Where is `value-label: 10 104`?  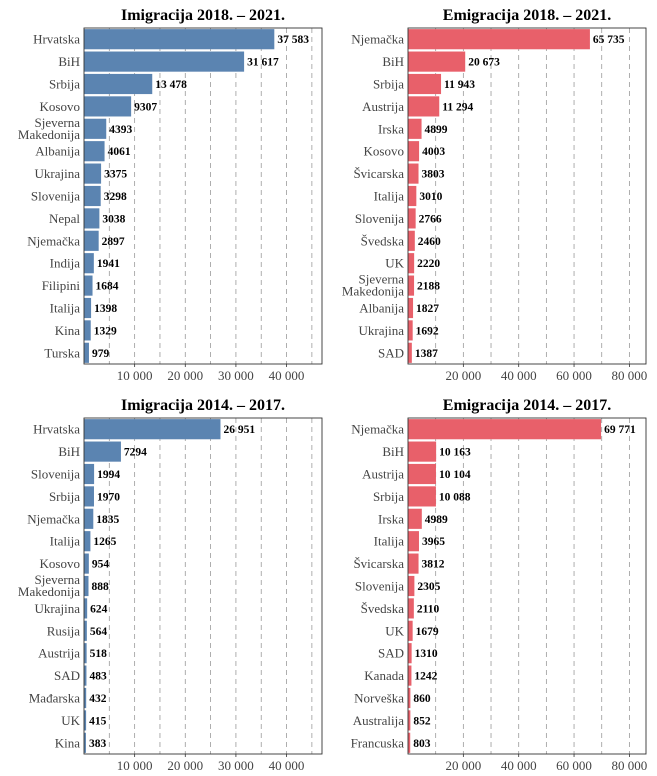
value-label: 10 104 is located at coordinates (455, 475).